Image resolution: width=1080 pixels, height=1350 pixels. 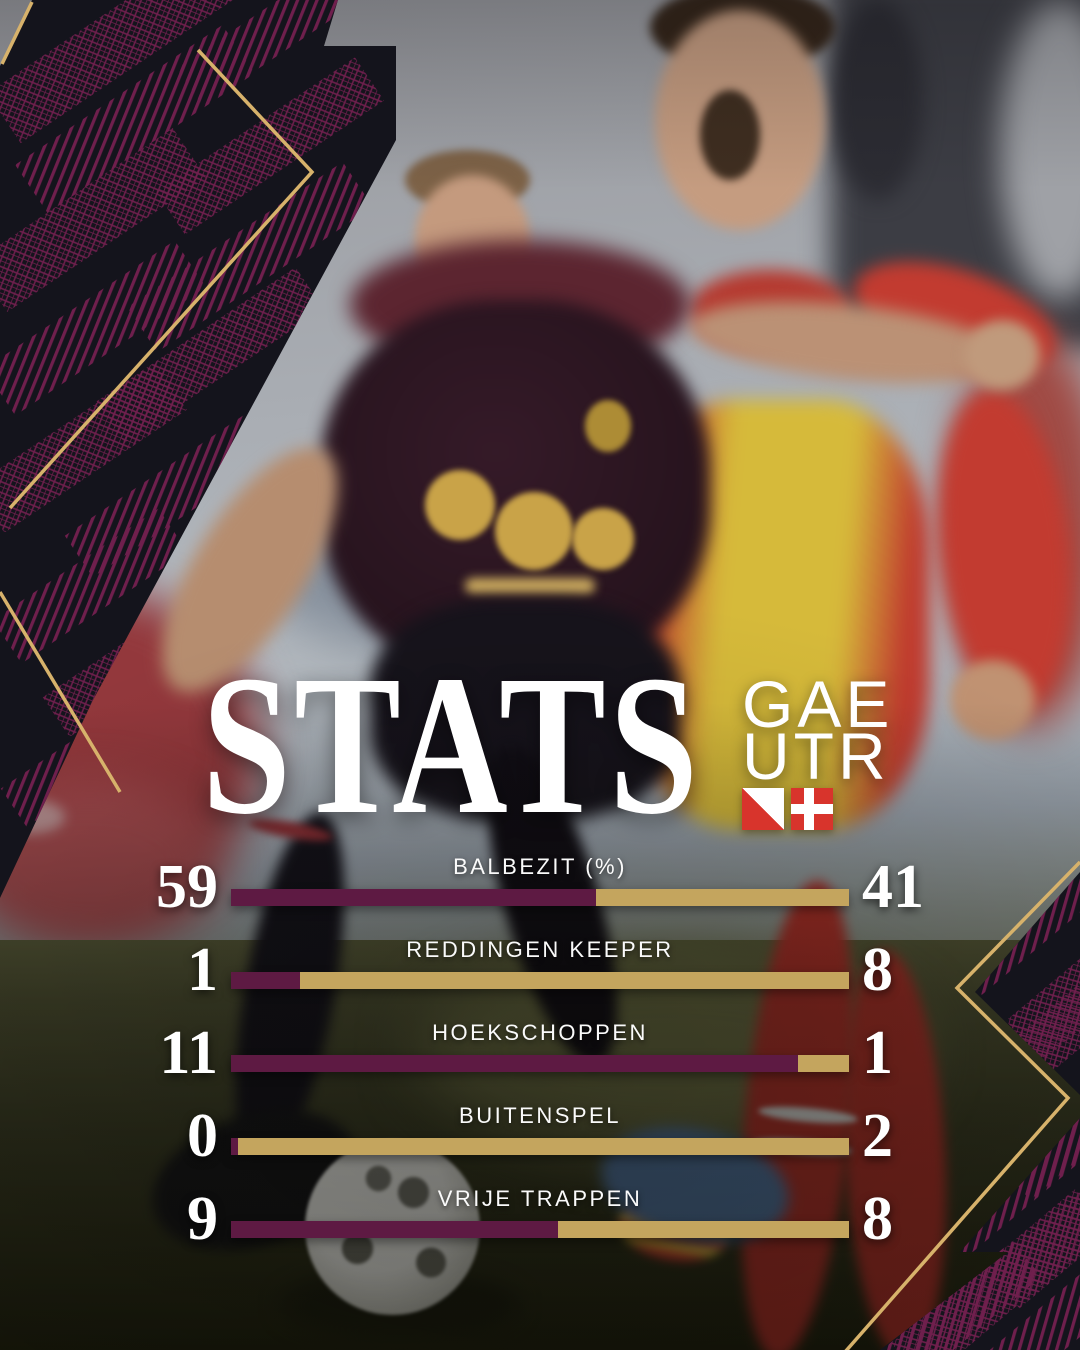 I want to click on stat-row: HOEKSCHOPPEN 11 1, so click(x=540, y=1049).